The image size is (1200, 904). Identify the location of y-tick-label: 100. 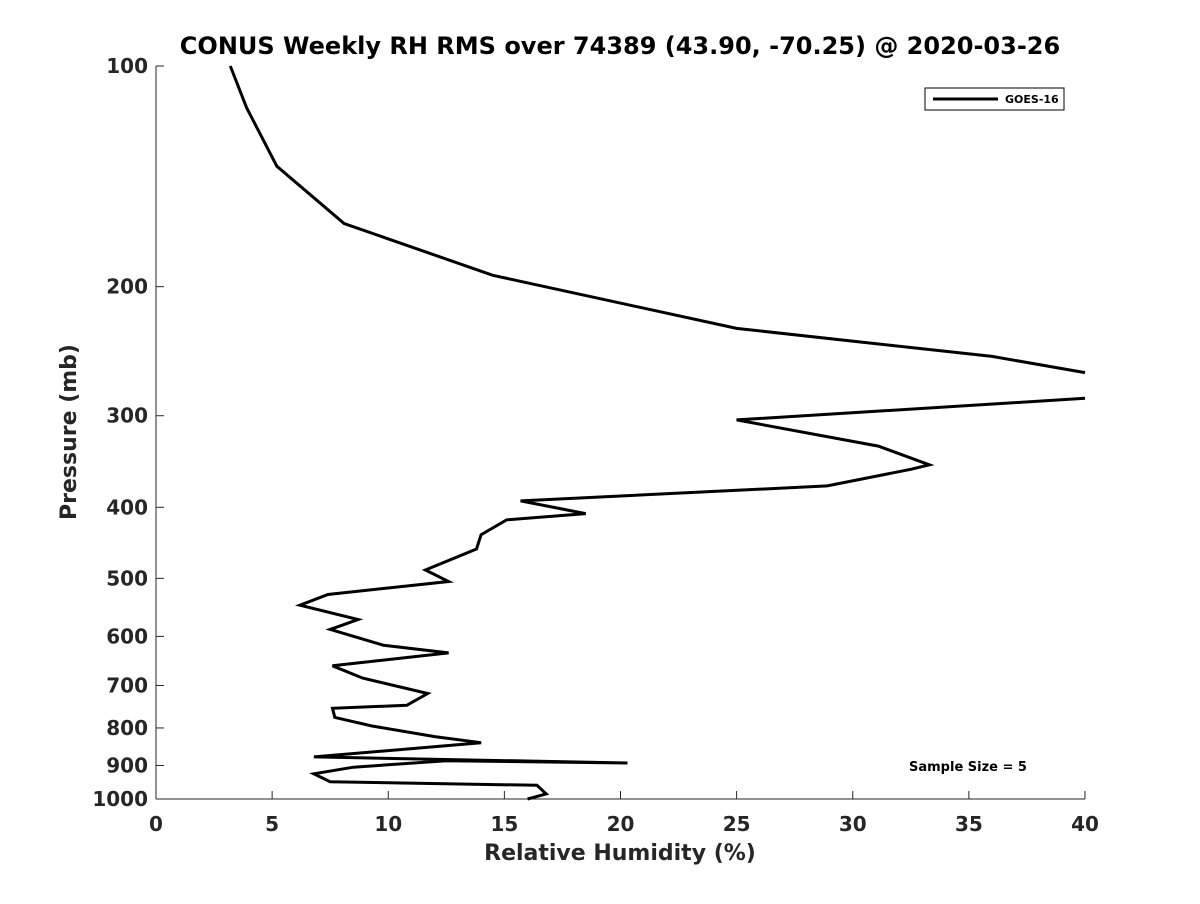
(127, 66).